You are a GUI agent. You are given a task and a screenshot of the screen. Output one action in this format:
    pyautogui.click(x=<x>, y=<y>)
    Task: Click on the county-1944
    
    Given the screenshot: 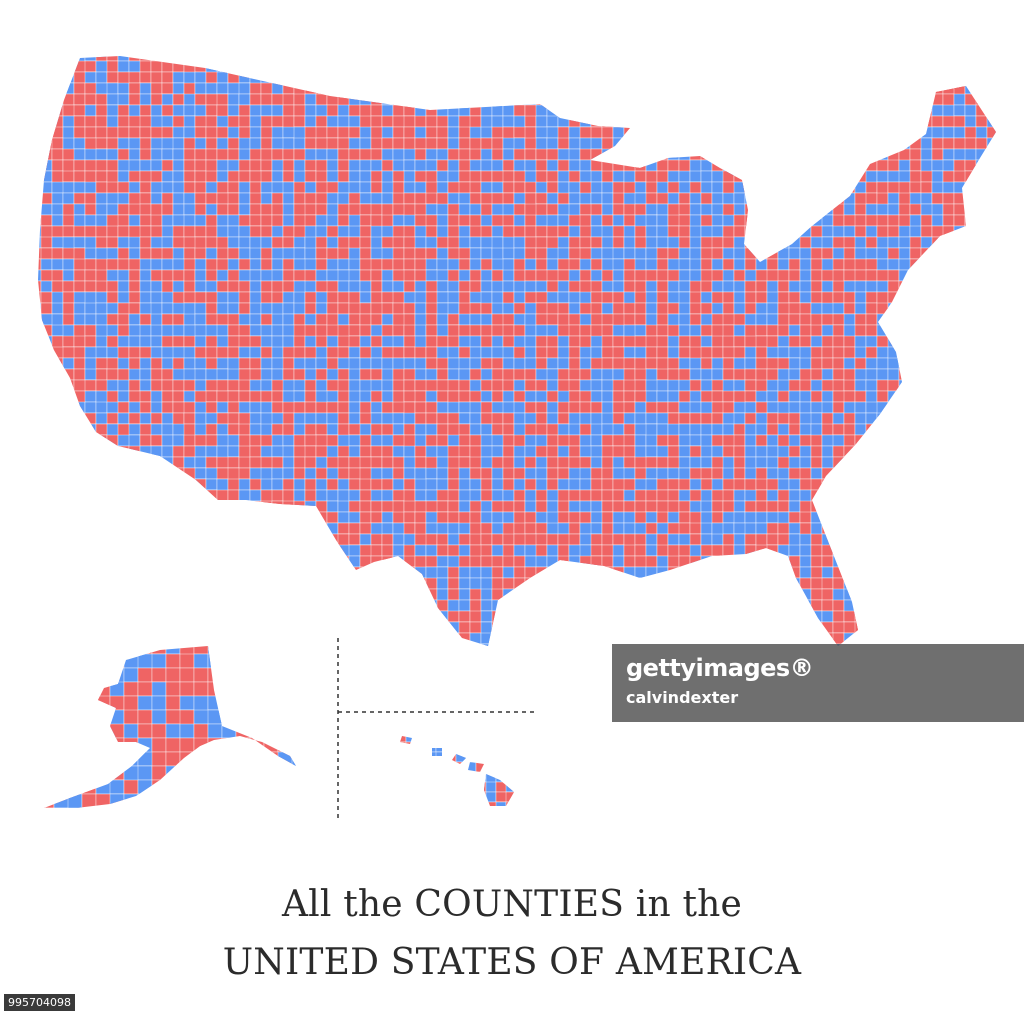 What is the action you would take?
    pyautogui.click(x=860, y=286)
    